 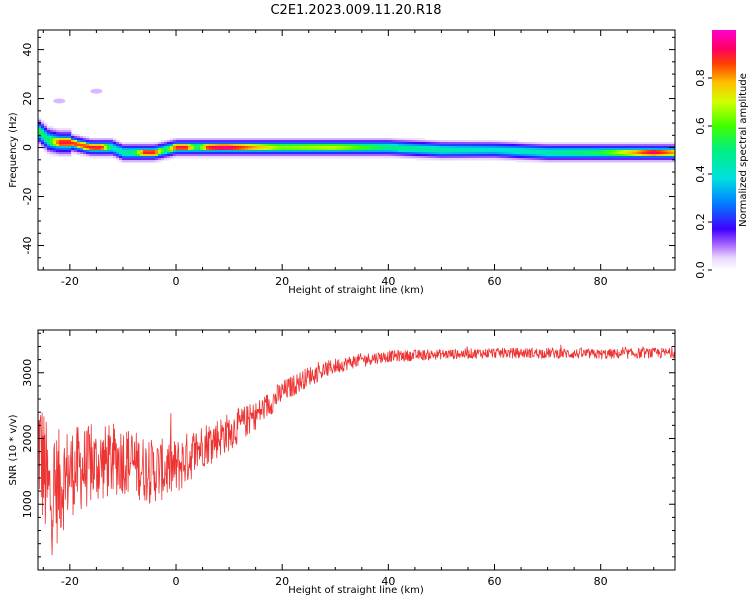 What do you see at coordinates (27, 197) in the screenshot?
I see `y-tick-label: -20` at bounding box center [27, 197].